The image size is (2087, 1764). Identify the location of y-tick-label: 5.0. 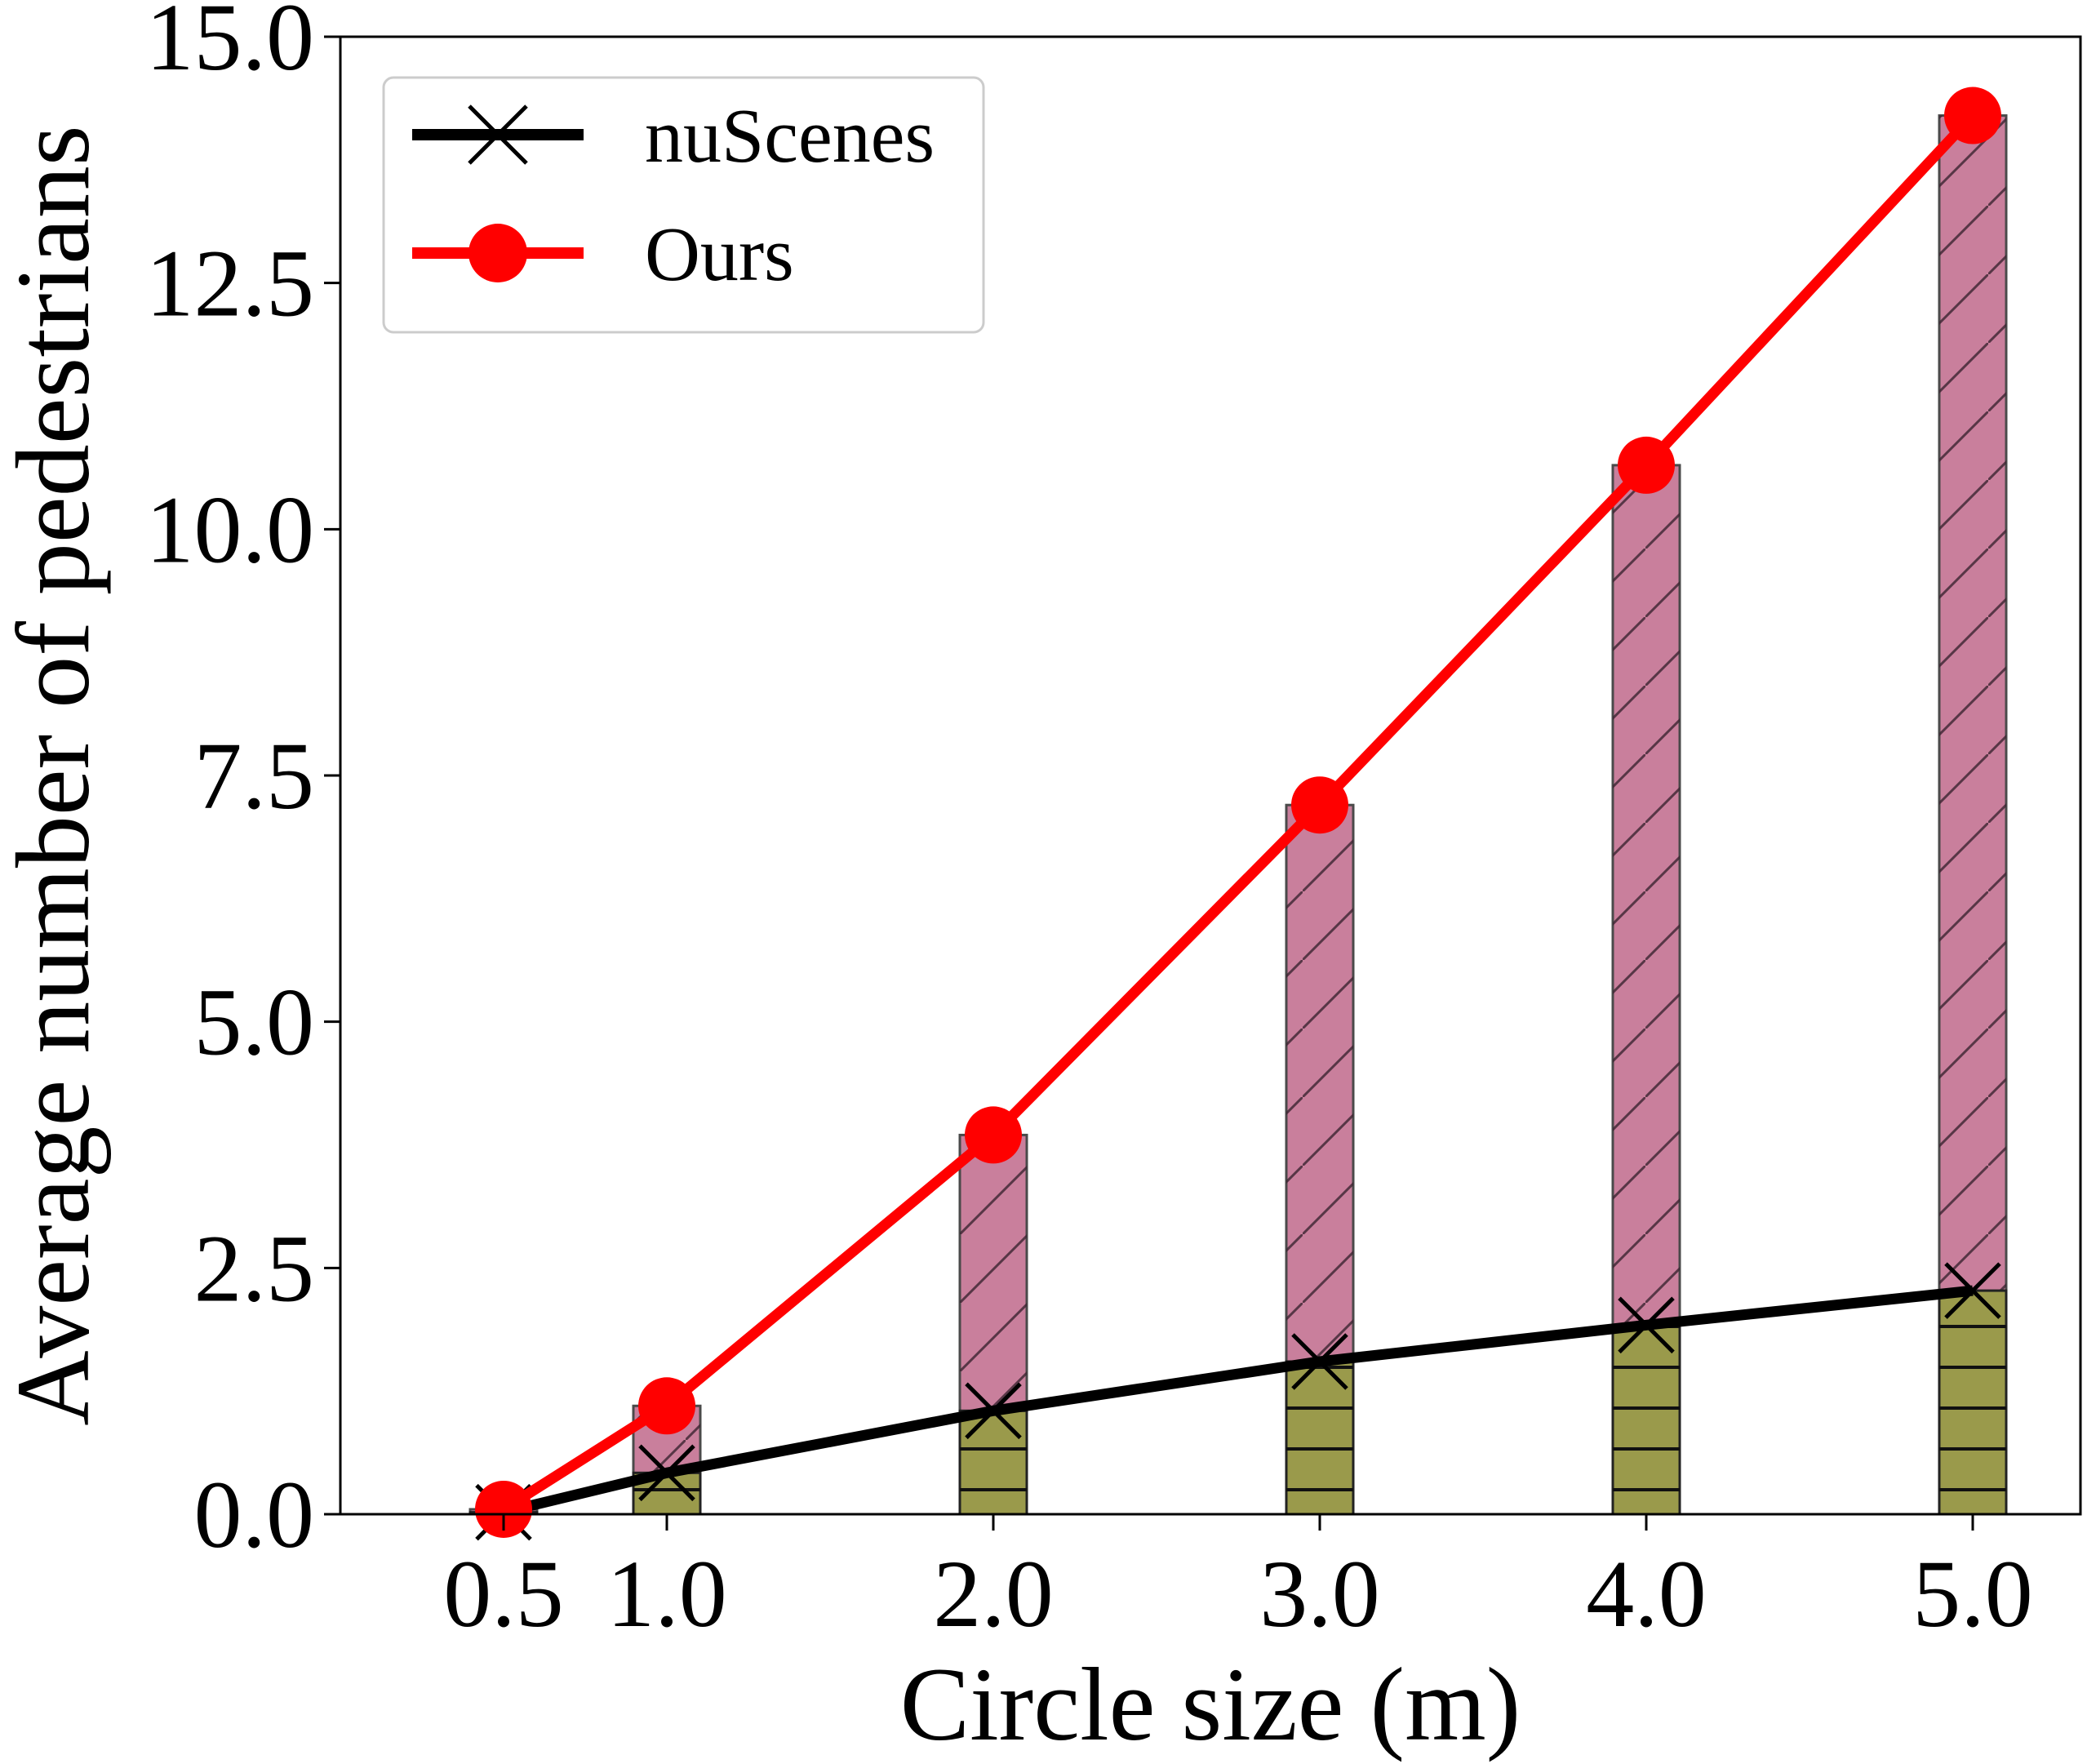
(254, 1022).